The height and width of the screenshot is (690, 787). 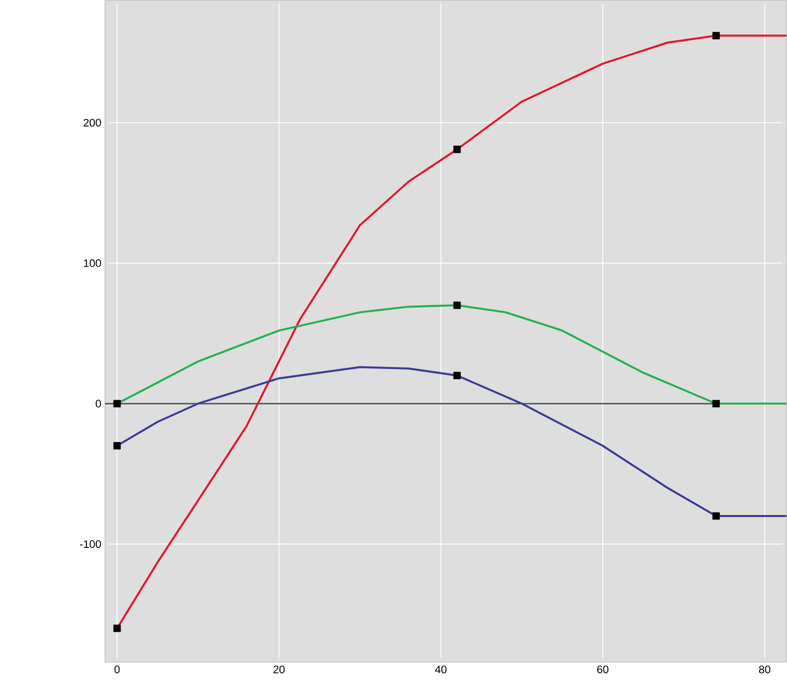 What do you see at coordinates (602, 670) in the screenshot?
I see `x-tick-label: 60` at bounding box center [602, 670].